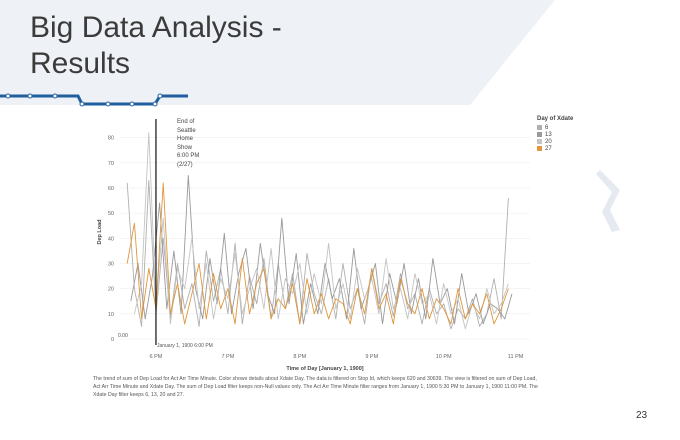 The width and height of the screenshot is (680, 440). Describe the element at coordinates (555, 141) in the screenshot. I see `legend-item: 20` at that location.